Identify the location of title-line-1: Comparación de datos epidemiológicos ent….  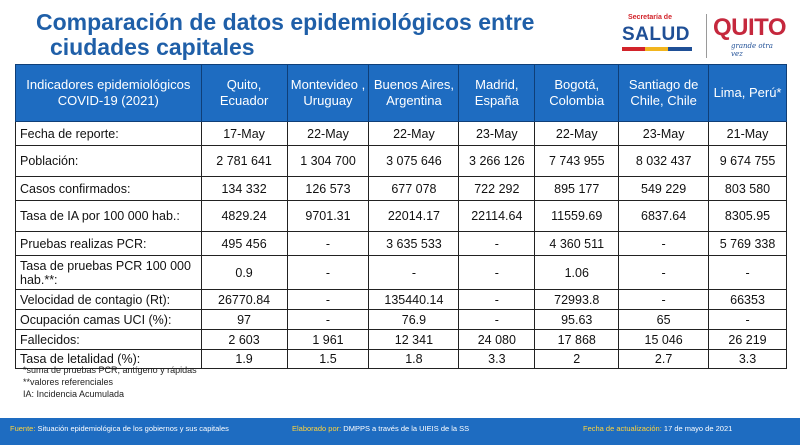
(285, 22).